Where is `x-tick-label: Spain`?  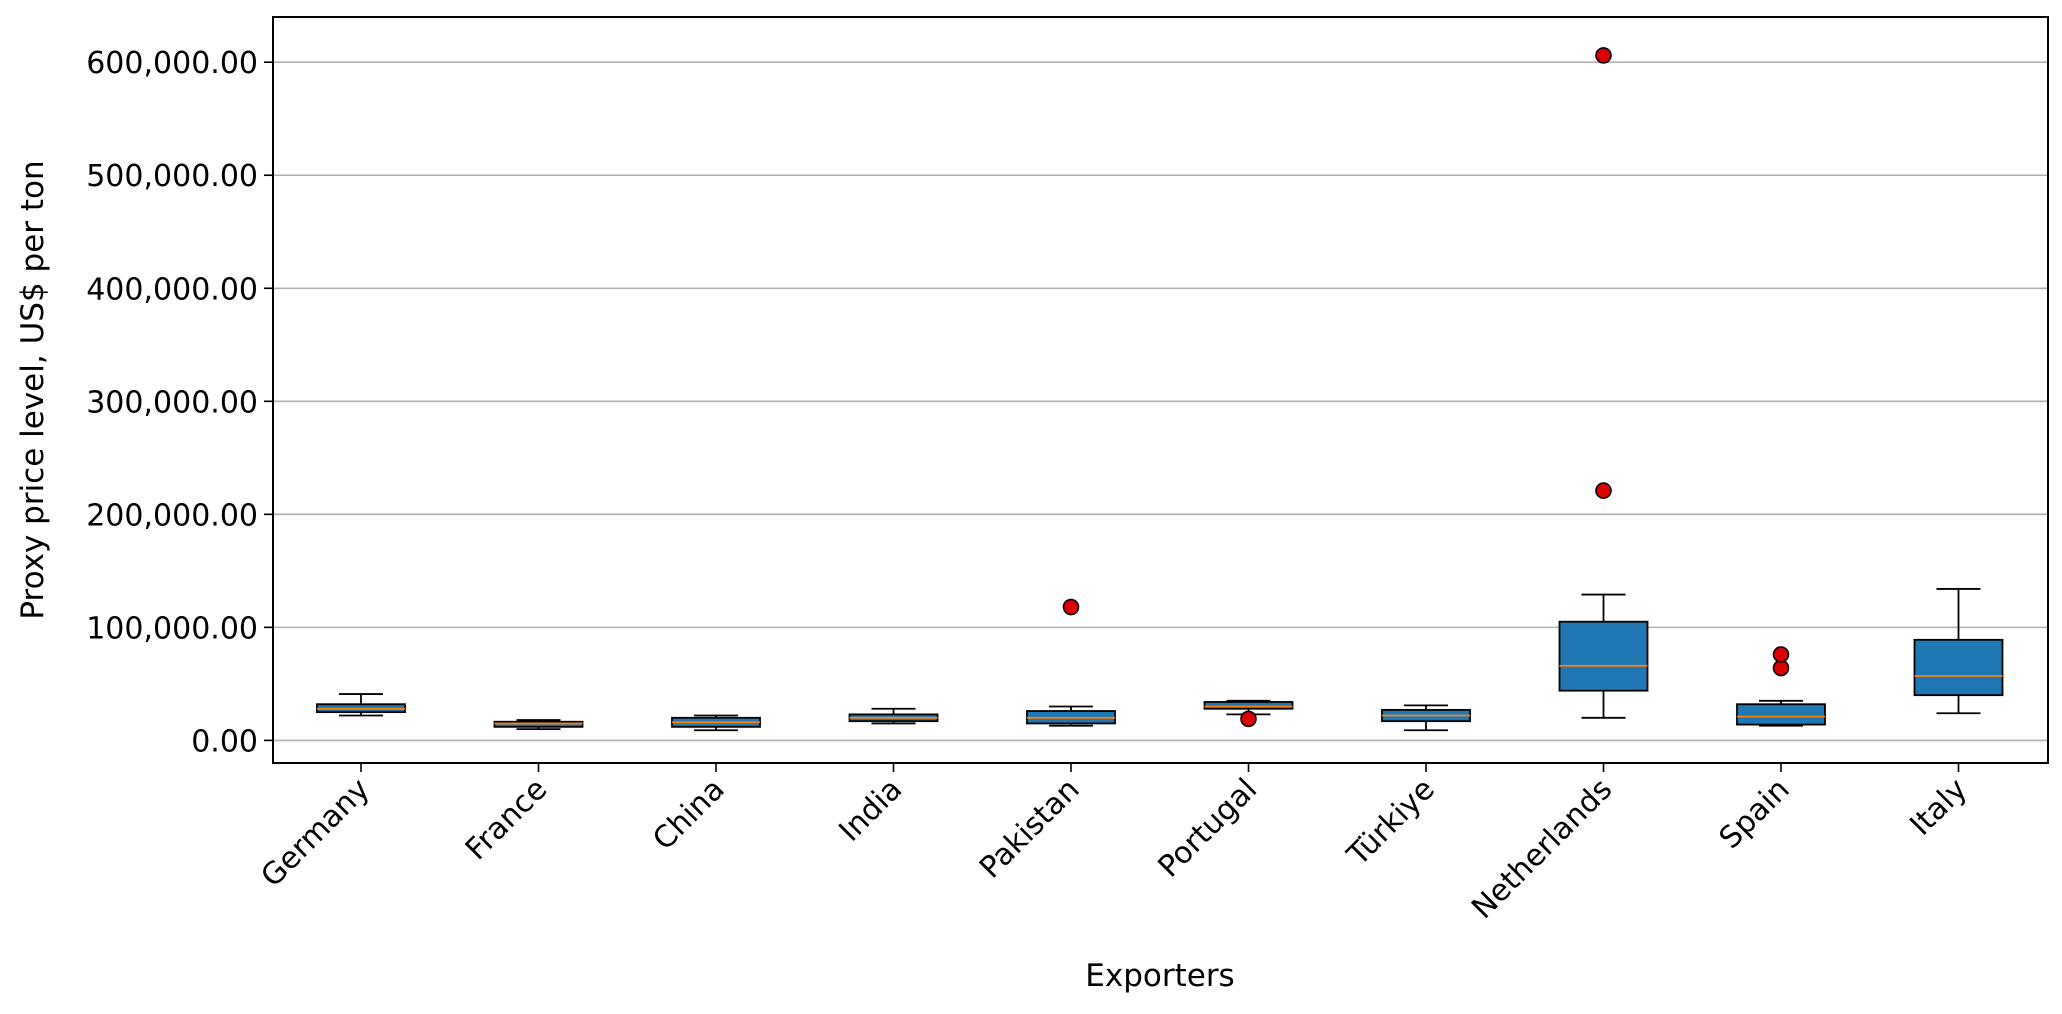
x-tick-label: Spain is located at coordinates (1755, 814).